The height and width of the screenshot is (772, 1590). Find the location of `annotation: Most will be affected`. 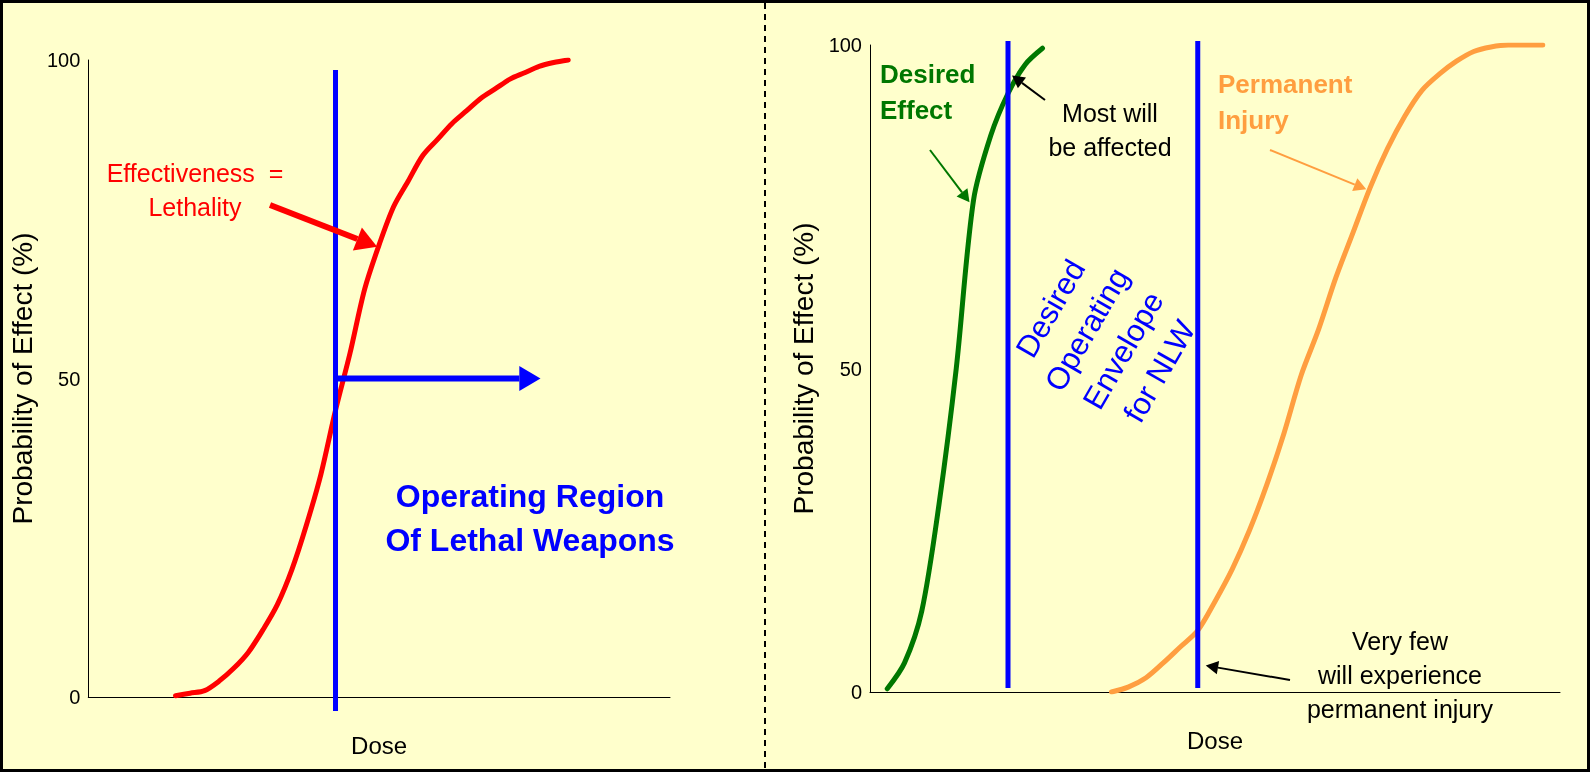

annotation: Most will be affected is located at coordinates (1110, 130).